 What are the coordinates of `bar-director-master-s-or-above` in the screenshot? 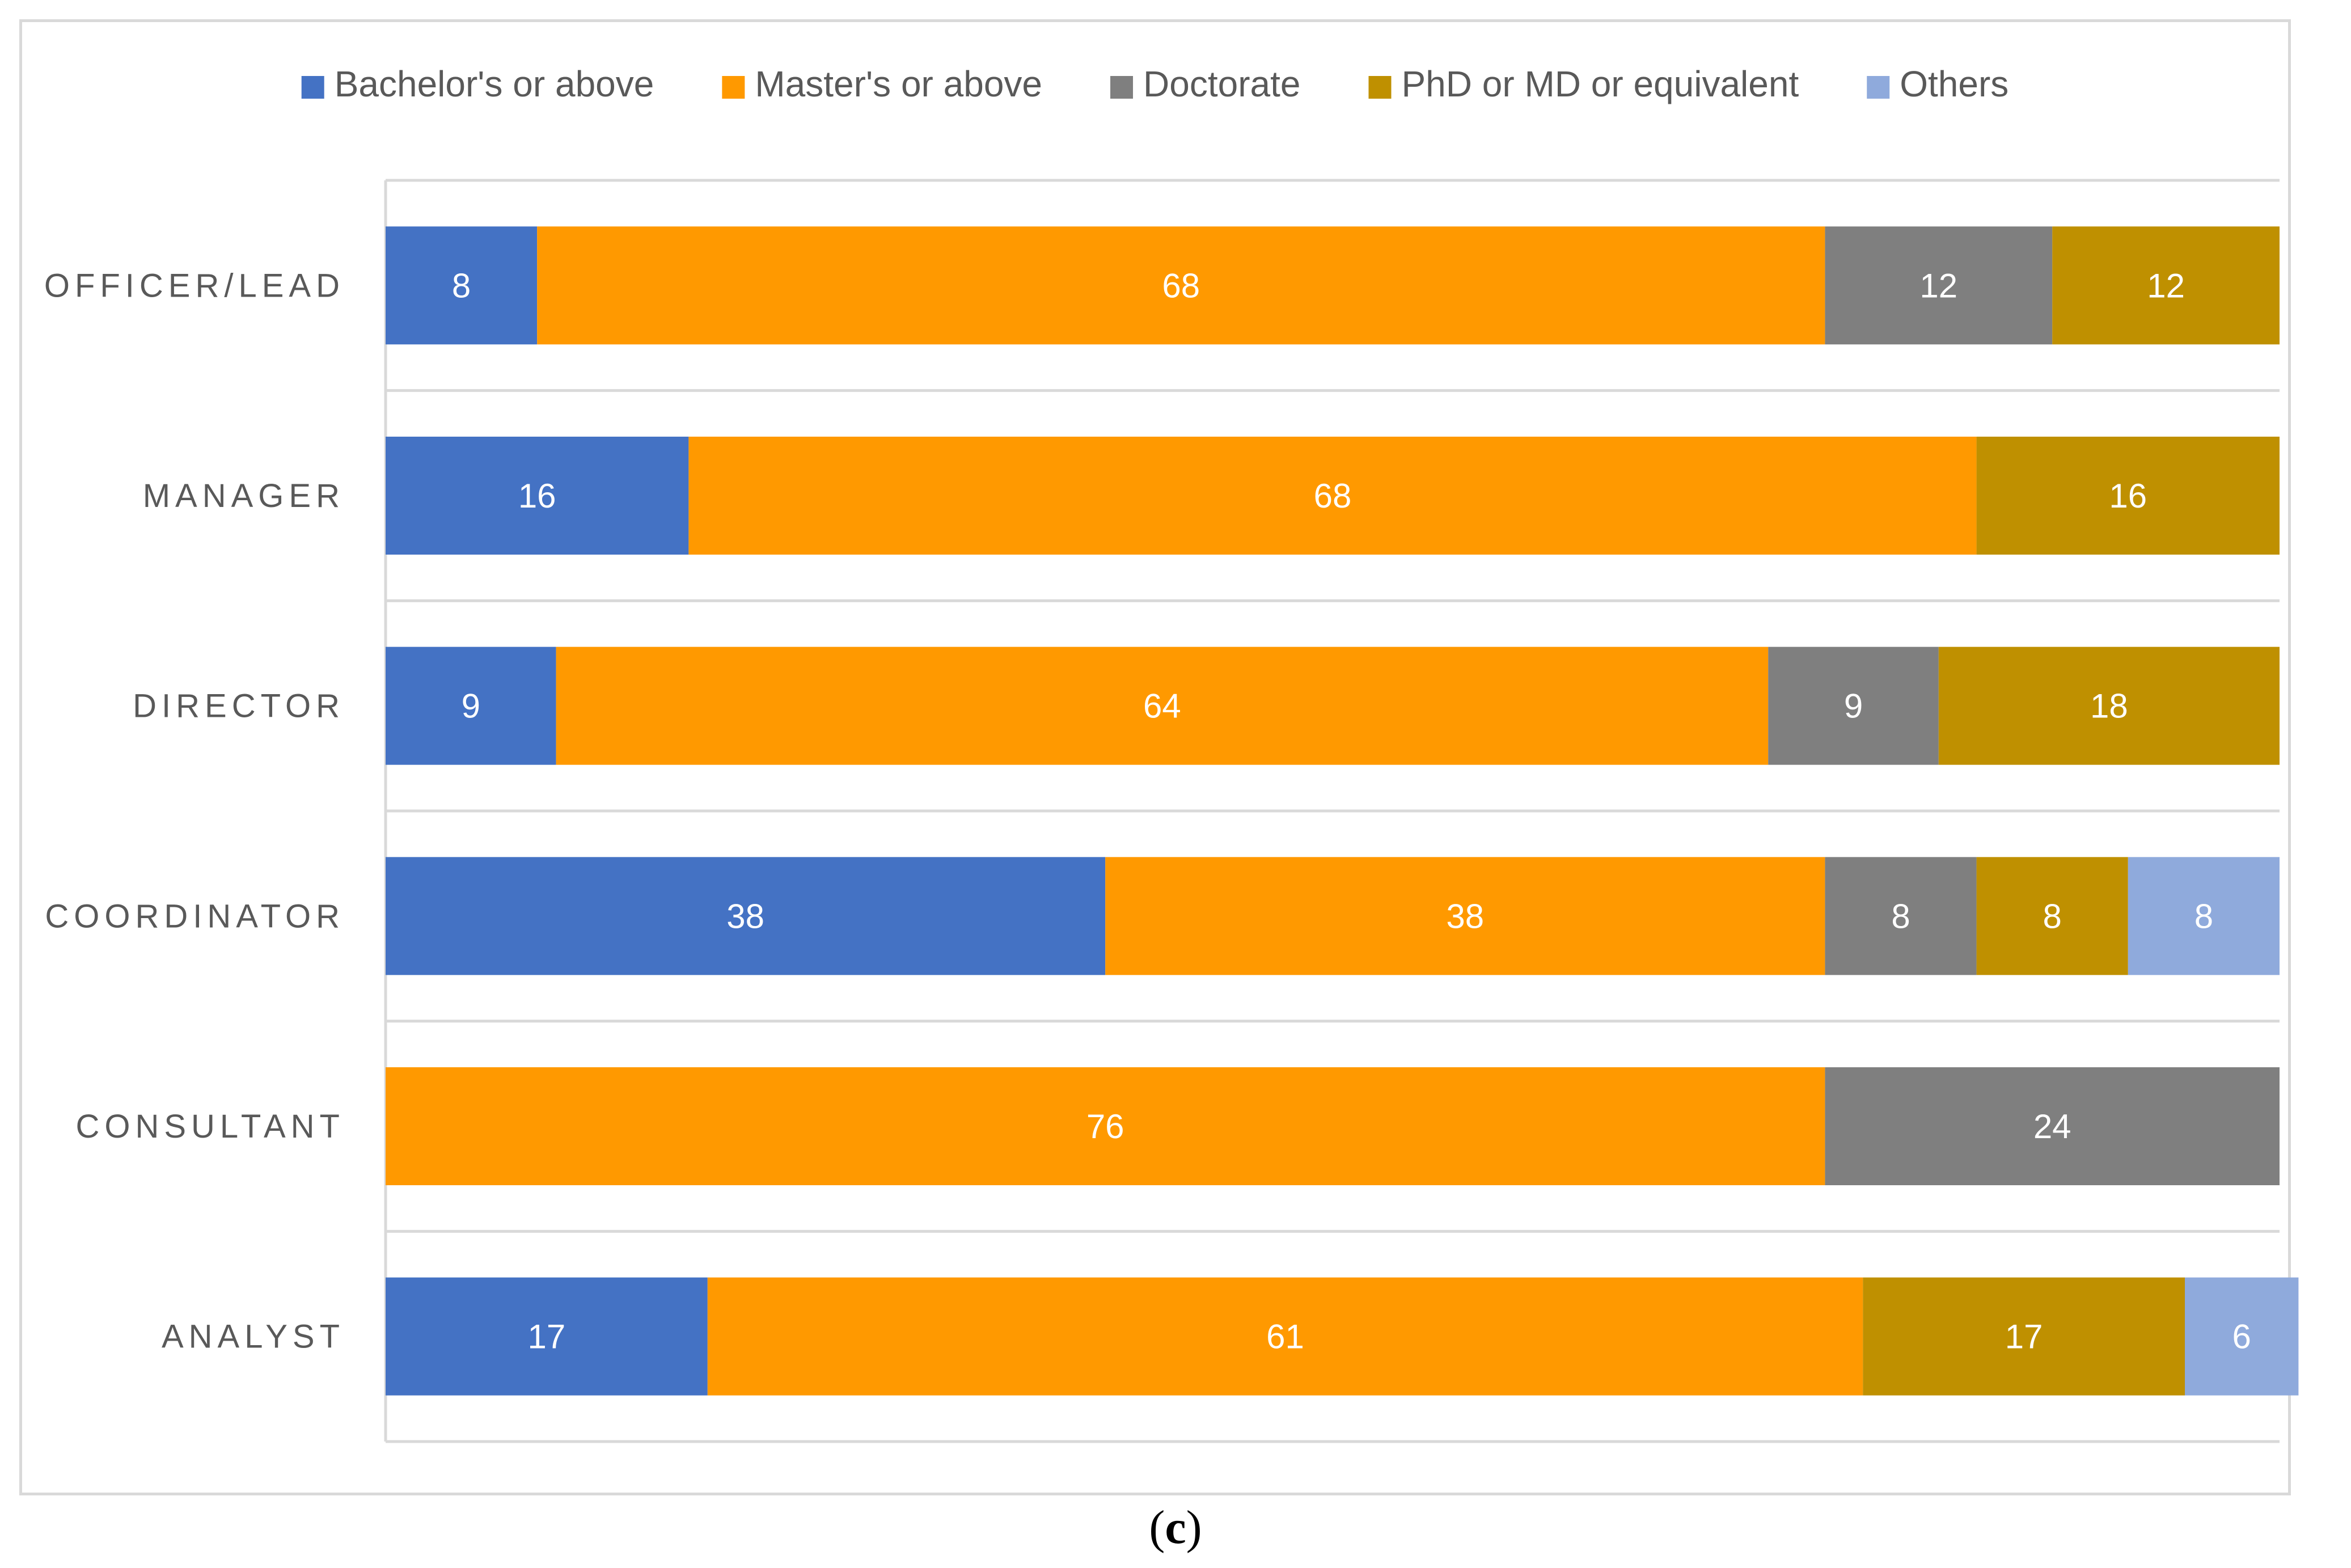 It's located at (1162, 706).